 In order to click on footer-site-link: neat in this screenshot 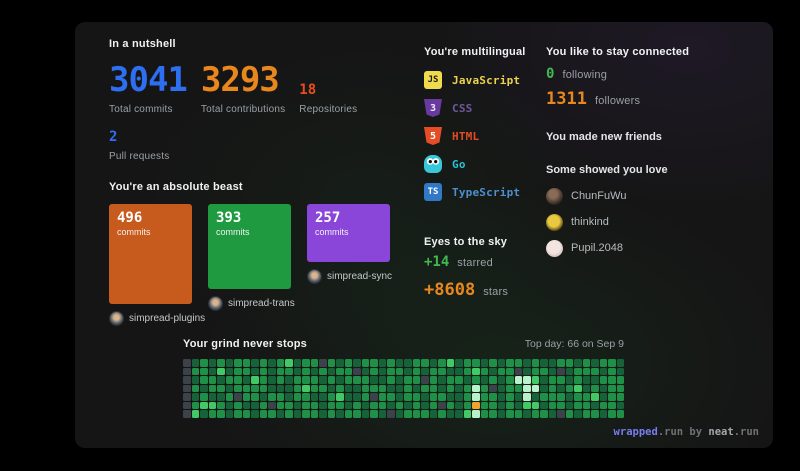, I will do `click(721, 432)`.